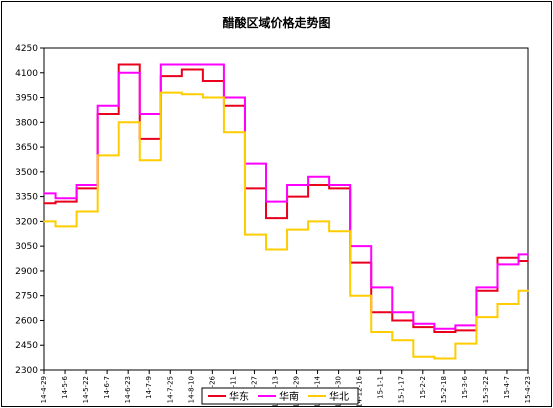 This screenshot has height=408, width=553. Describe the element at coordinates (86, 389) in the screenshot. I see `x-tick-label: 14-5-22` at that location.